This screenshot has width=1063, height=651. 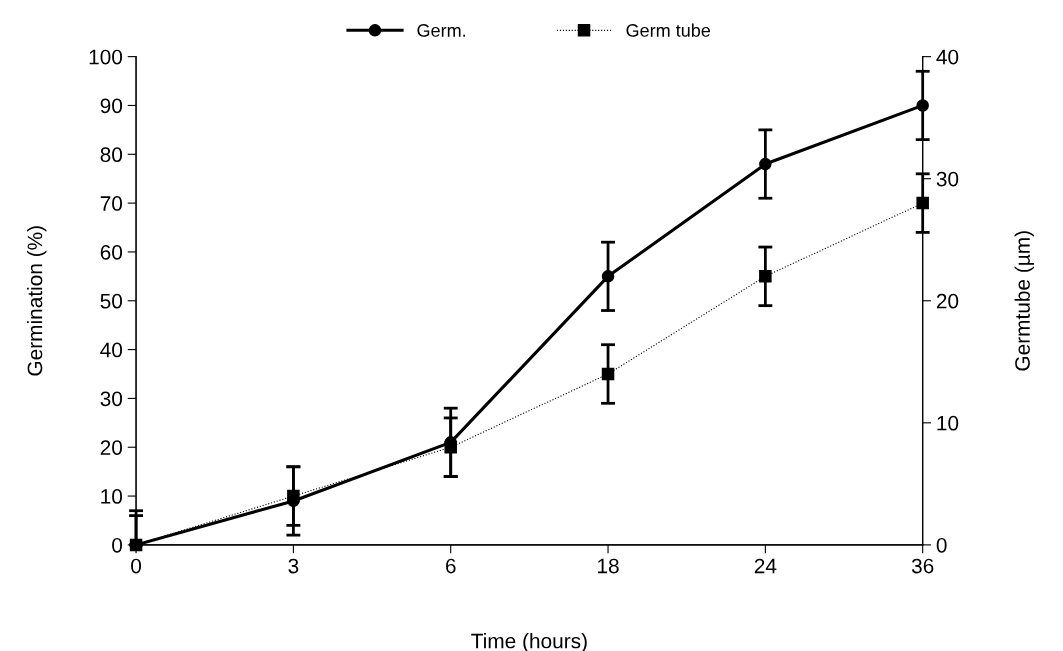 What do you see at coordinates (117, 545) in the screenshot?
I see `y-tick-label: 0` at bounding box center [117, 545].